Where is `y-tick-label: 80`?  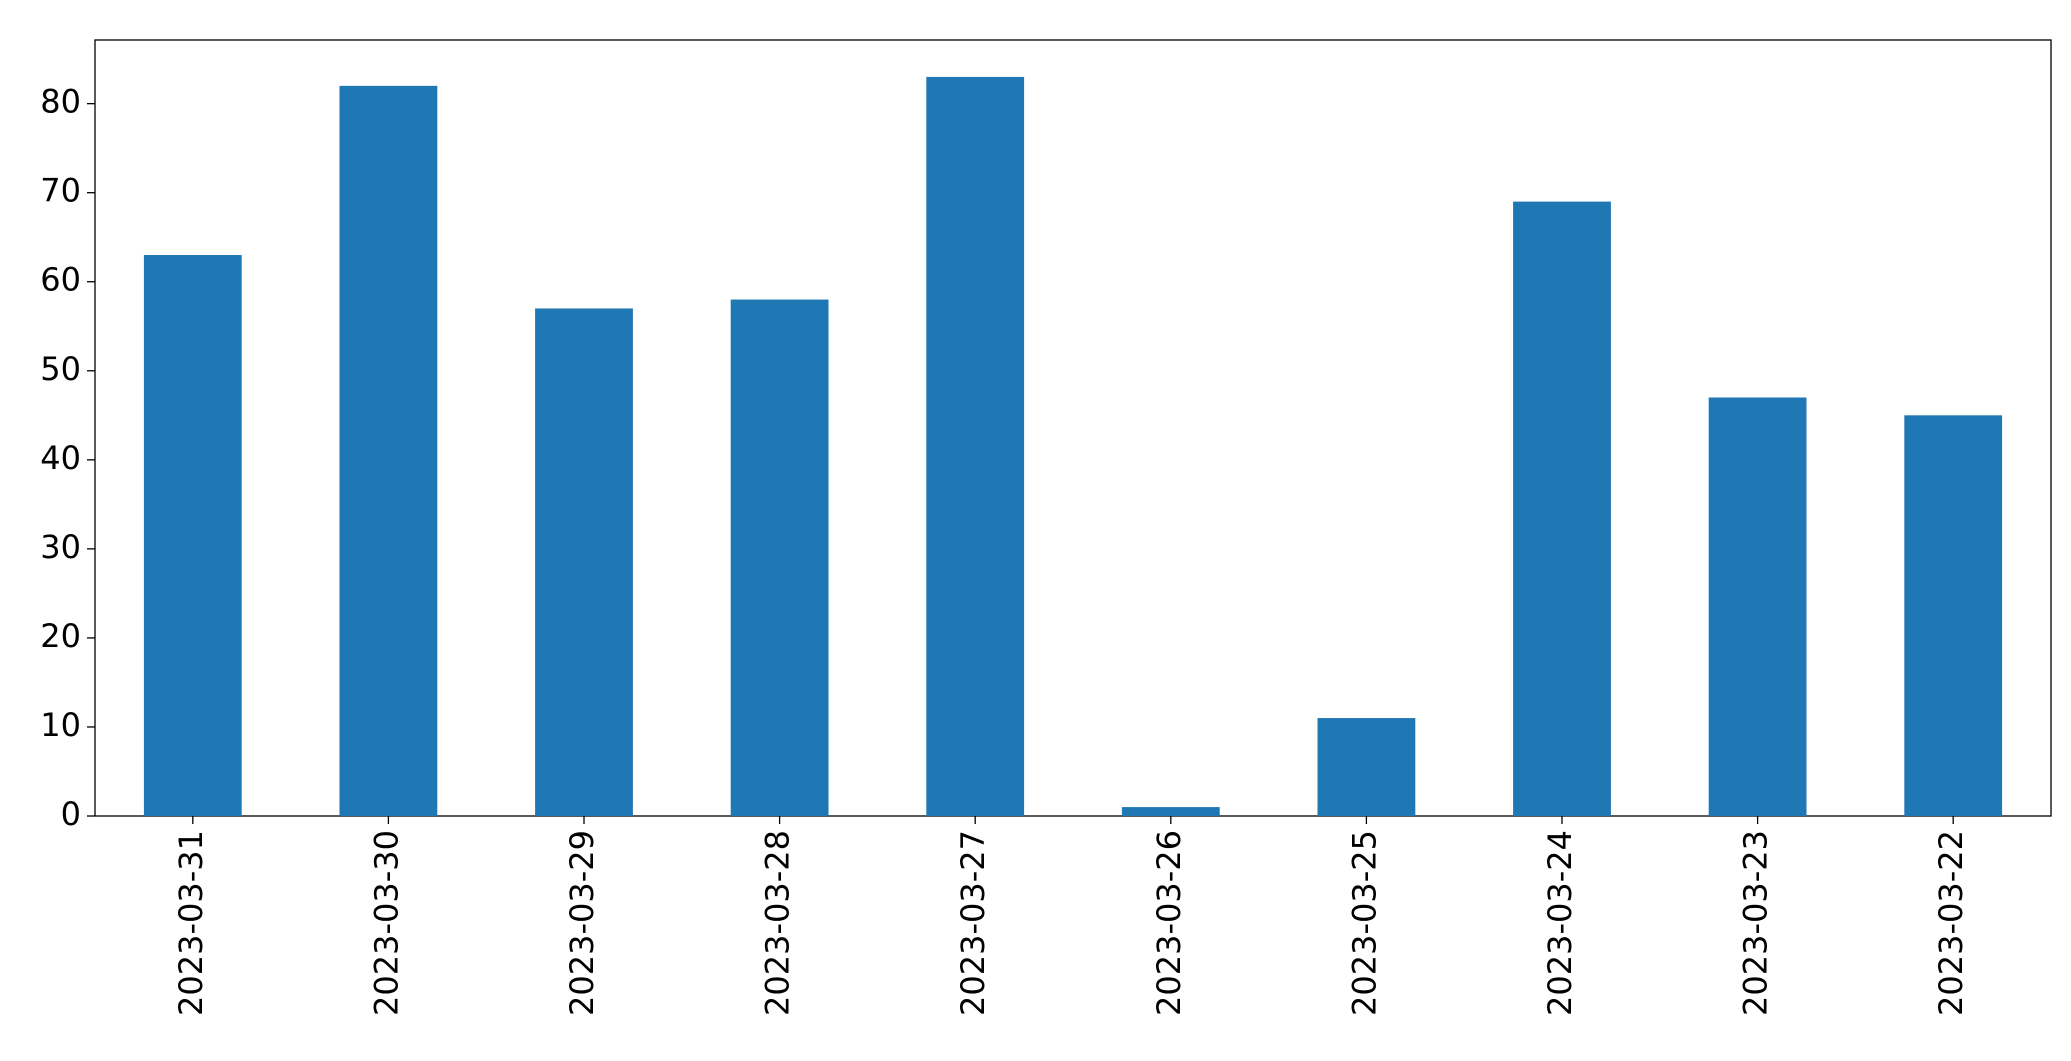 y-tick-label: 80 is located at coordinates (60, 102).